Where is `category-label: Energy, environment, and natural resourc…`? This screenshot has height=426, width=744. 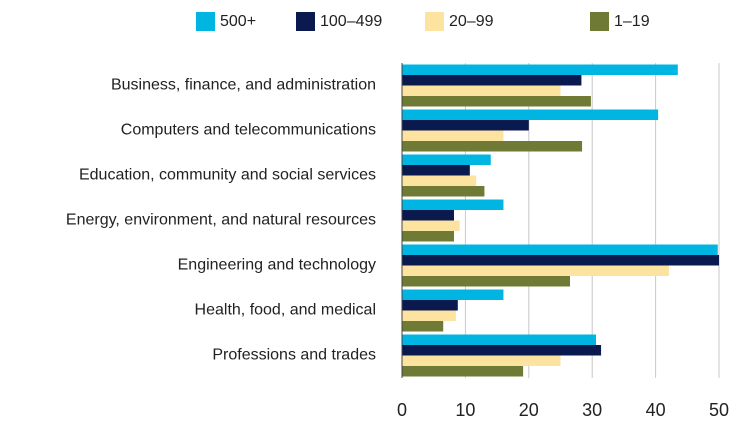 category-label: Energy, environment, and natural resourc… is located at coordinates (221, 220).